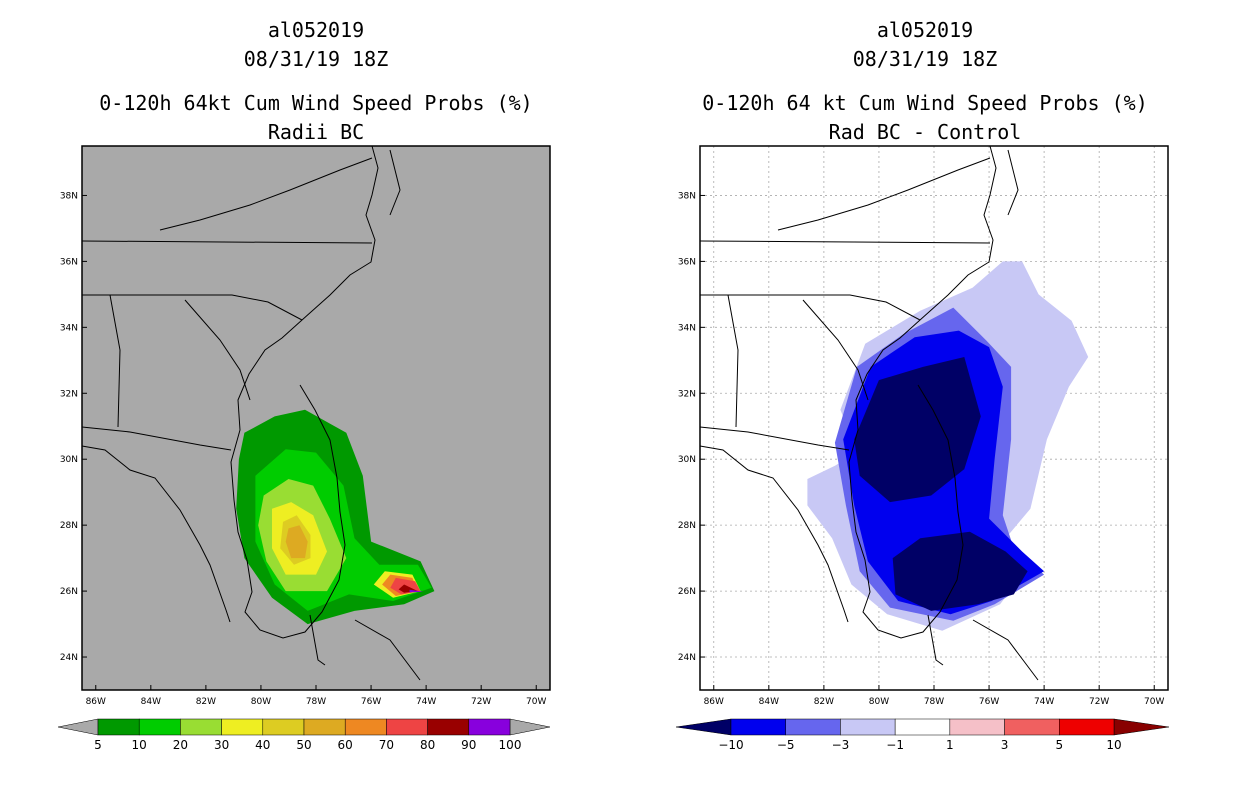  Describe the element at coordinates (316, 696) in the screenshot. I see `left-x-axis: 86W 84W 82W 80W 78W 76W 74W 72W 70W` at that location.